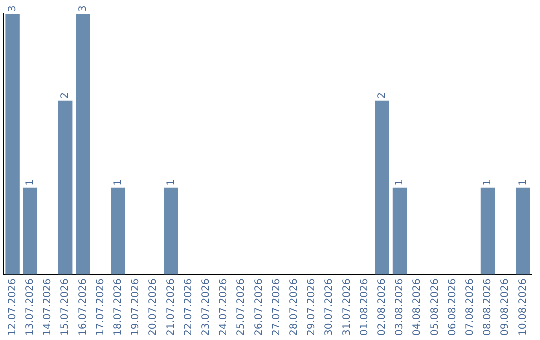  Describe the element at coordinates (276, 307) in the screenshot. I see `x-tick-label: 27.07.2026` at that location.